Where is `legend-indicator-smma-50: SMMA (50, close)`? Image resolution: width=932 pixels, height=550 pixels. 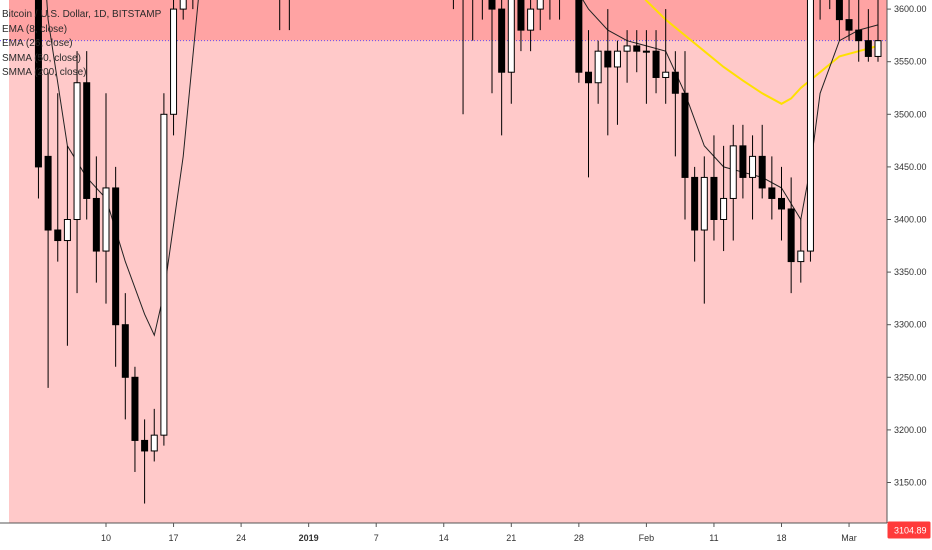 legend-indicator-smma-50: SMMA (50, close) is located at coordinates (41, 58).